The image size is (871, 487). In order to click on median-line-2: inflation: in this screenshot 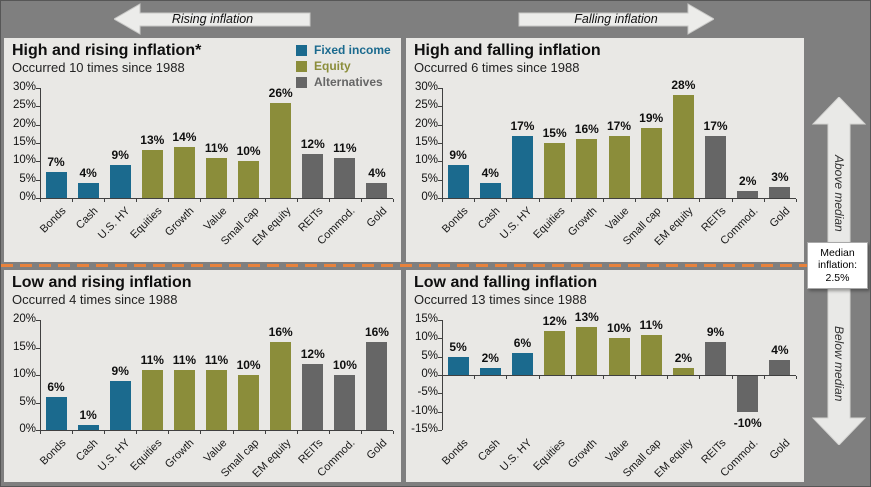, I will do `click(837, 265)`.